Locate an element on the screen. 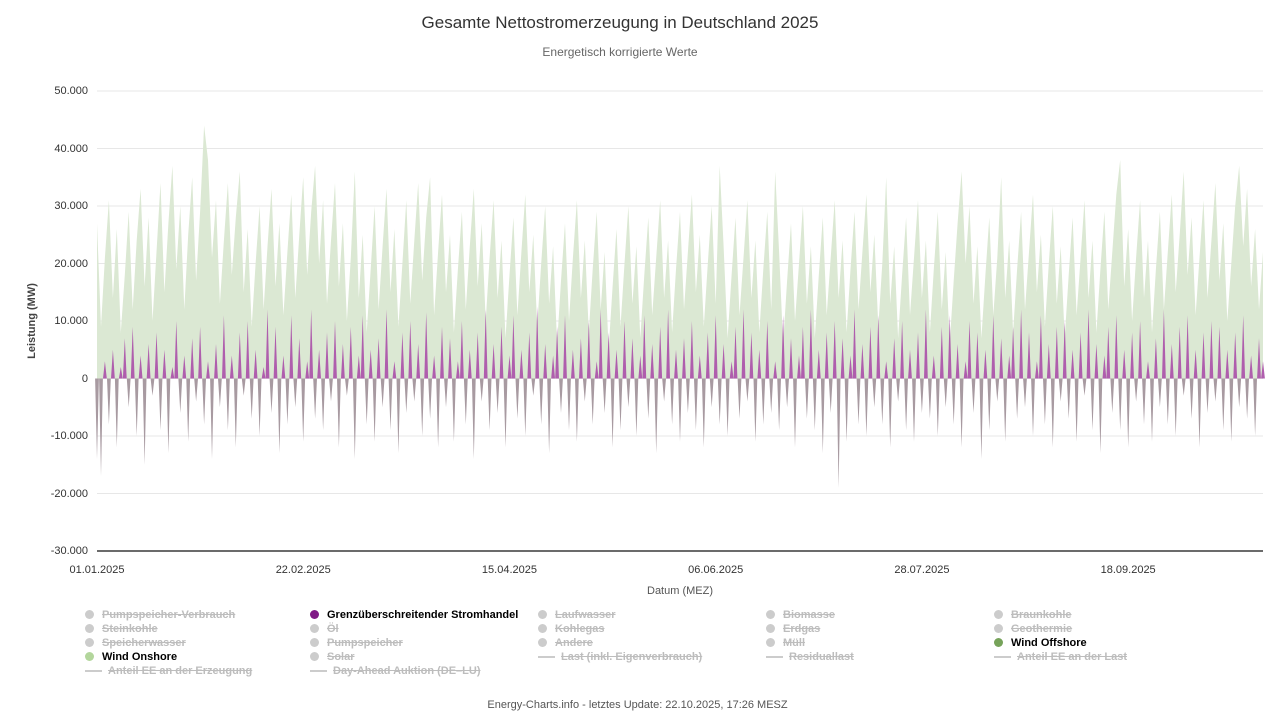  legend-item-steinkohle: Steinkohle is located at coordinates (168, 628).